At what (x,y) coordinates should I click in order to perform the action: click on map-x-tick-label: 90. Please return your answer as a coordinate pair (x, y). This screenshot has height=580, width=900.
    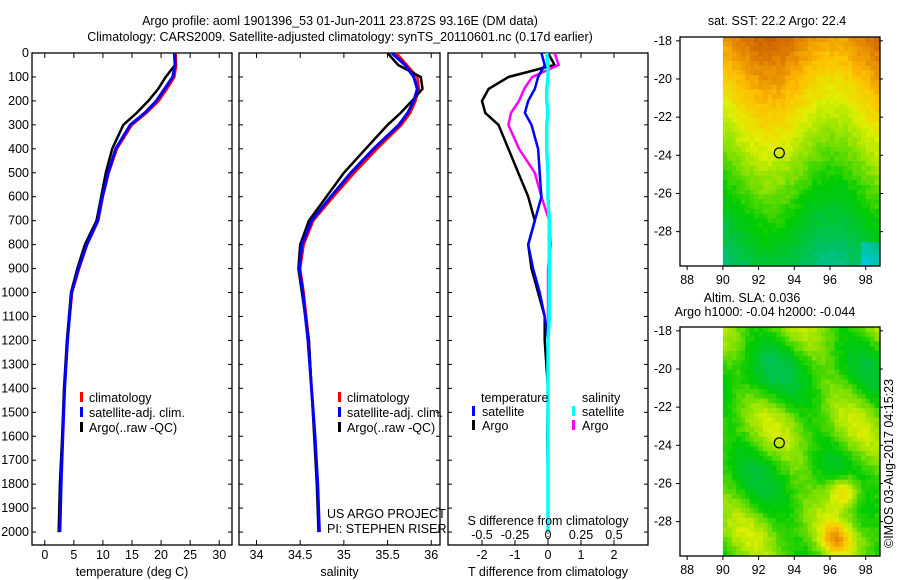
    Looking at the image, I should click on (723, 280).